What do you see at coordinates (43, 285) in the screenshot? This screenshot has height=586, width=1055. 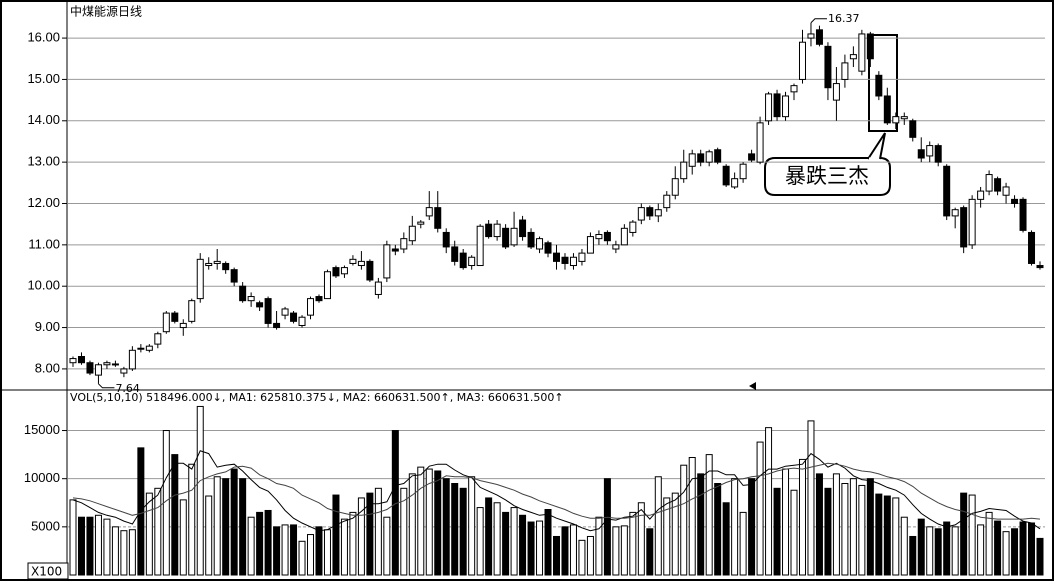 I see `y-tick-label: 10.00` at bounding box center [43, 285].